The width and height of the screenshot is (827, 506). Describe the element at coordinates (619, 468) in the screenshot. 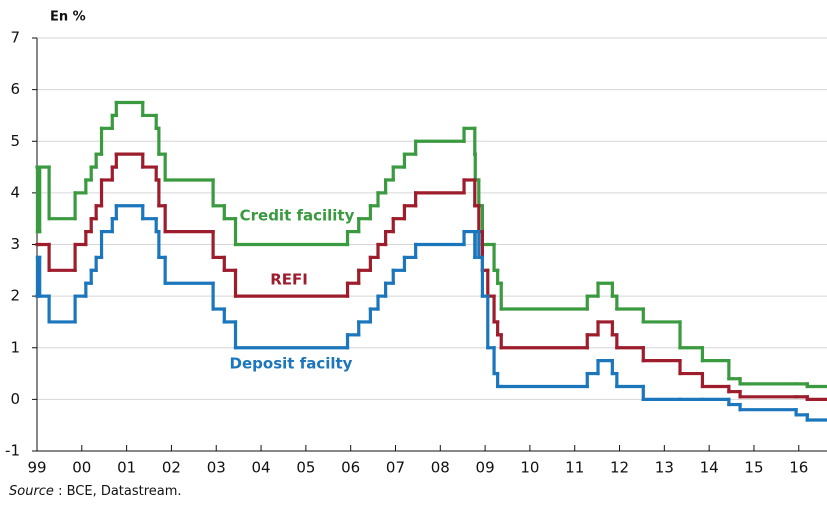

I see `x-tick-label: 12` at that location.